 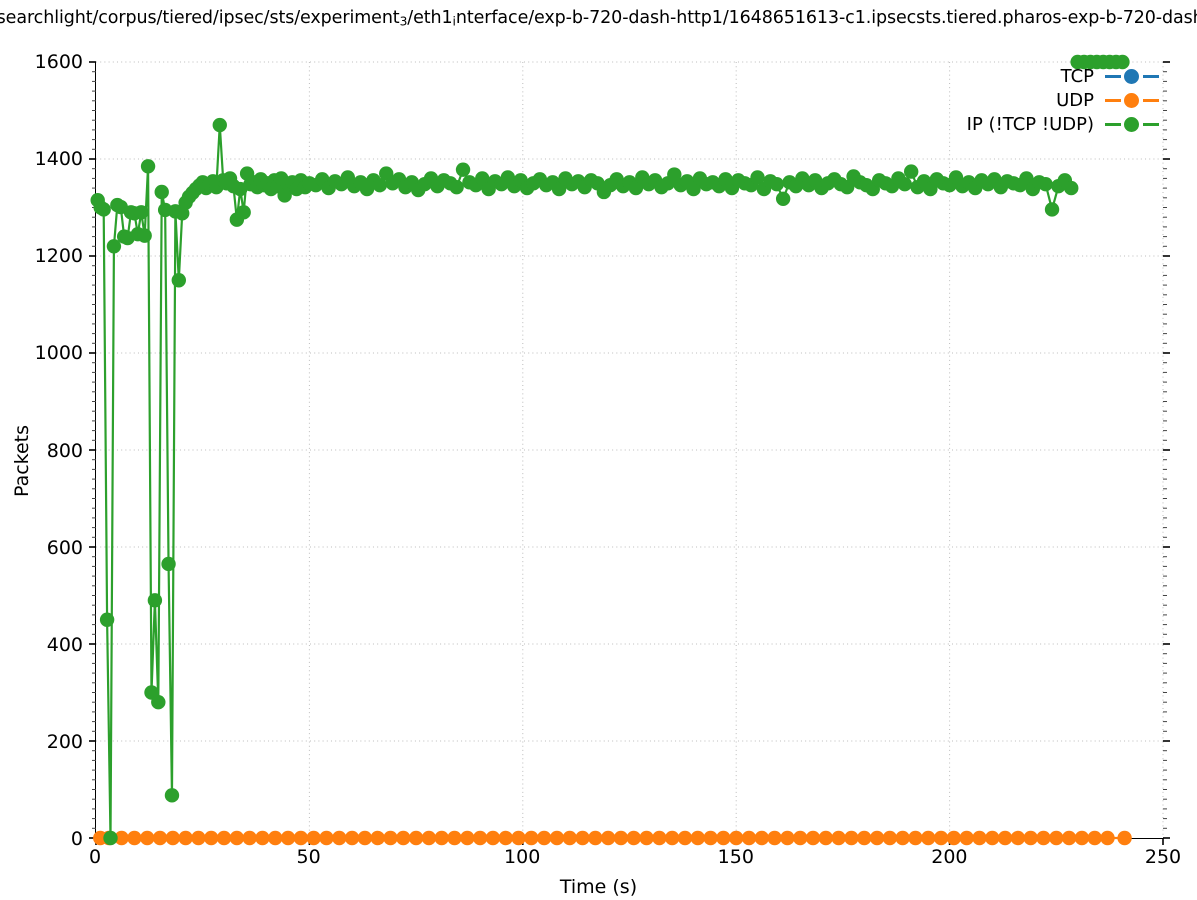 I want to click on chart-legend: TCP UDP IP (!TCP !UDP), so click(x=1064, y=98).